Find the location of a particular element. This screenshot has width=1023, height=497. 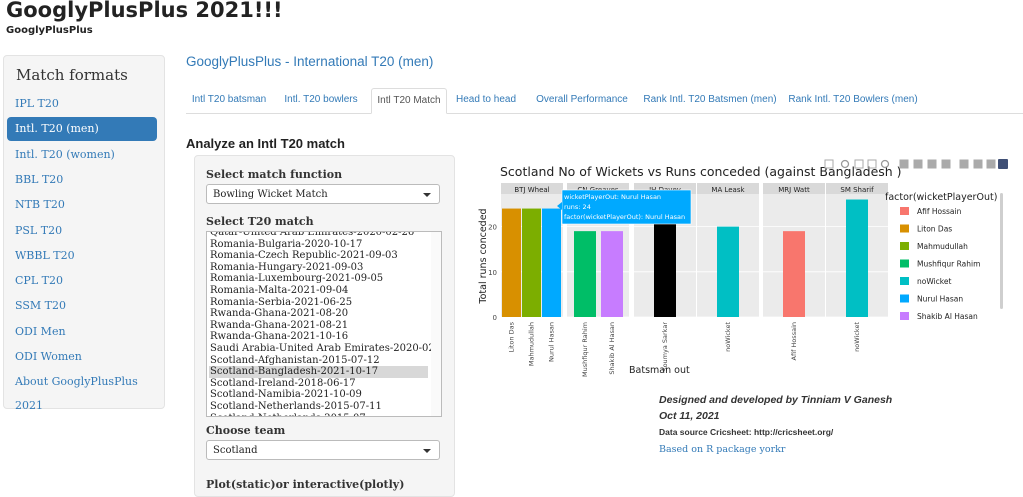

tooltip-line: runs: 24 is located at coordinates (577, 207).